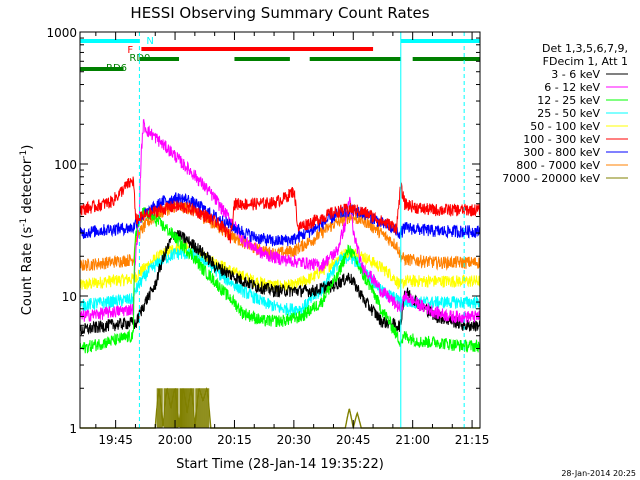  I want to click on x-tick-label-3: 20:30, so click(294, 440).